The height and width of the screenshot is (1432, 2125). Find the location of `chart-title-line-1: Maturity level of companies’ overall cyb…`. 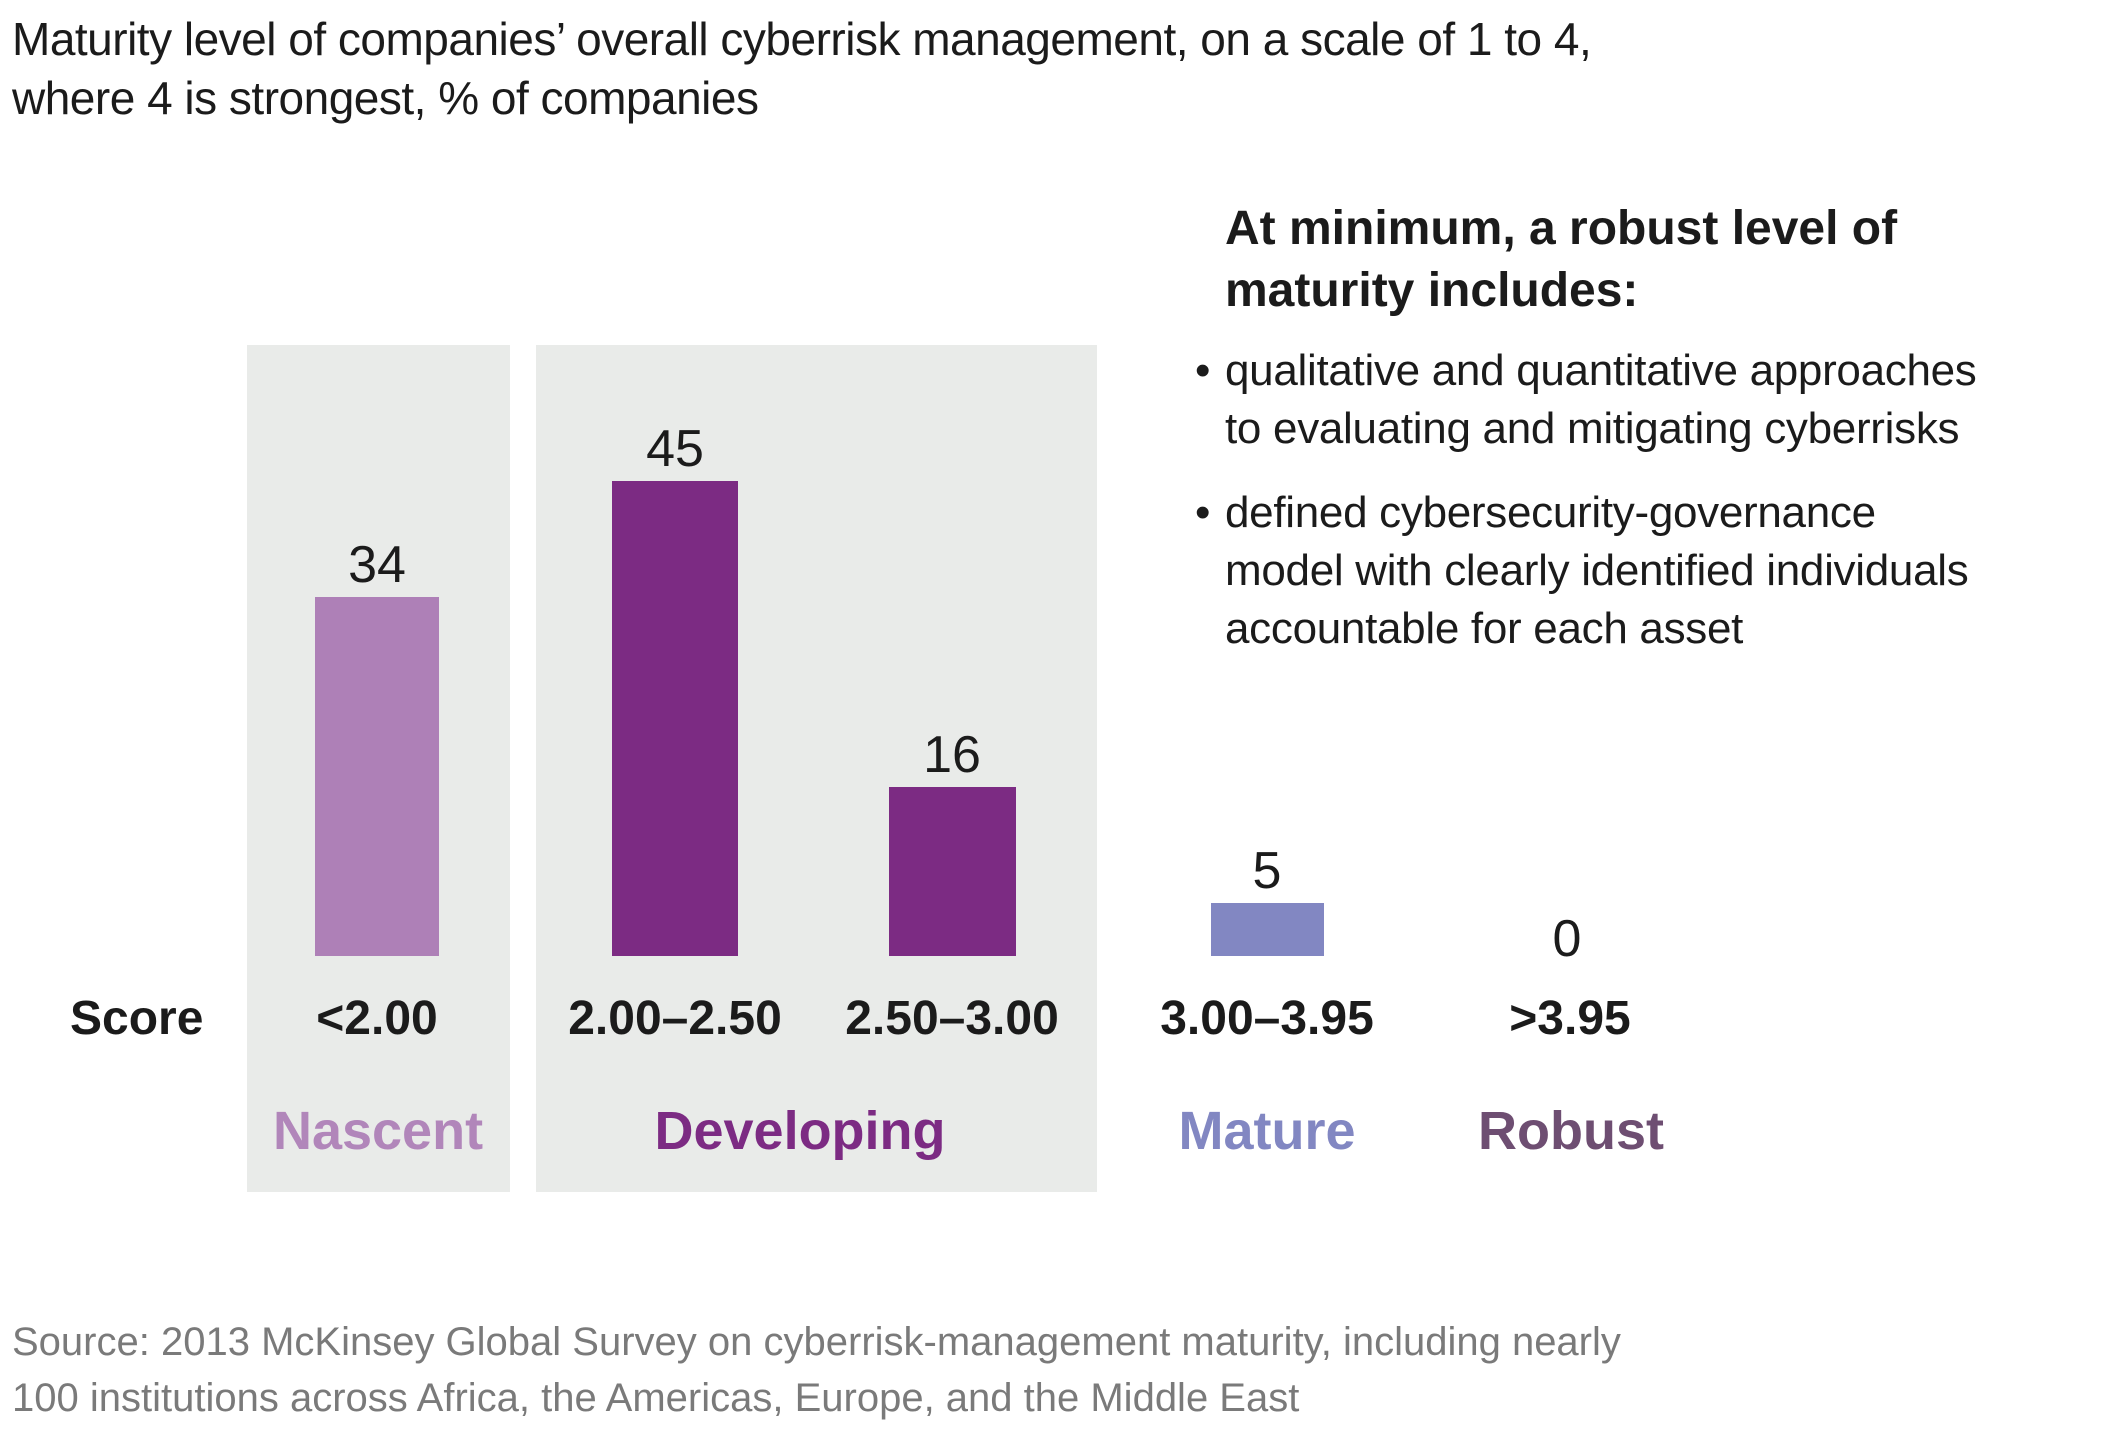

chart-title-line-1: Maturity level of companies’ overall cyb… is located at coordinates (802, 39).